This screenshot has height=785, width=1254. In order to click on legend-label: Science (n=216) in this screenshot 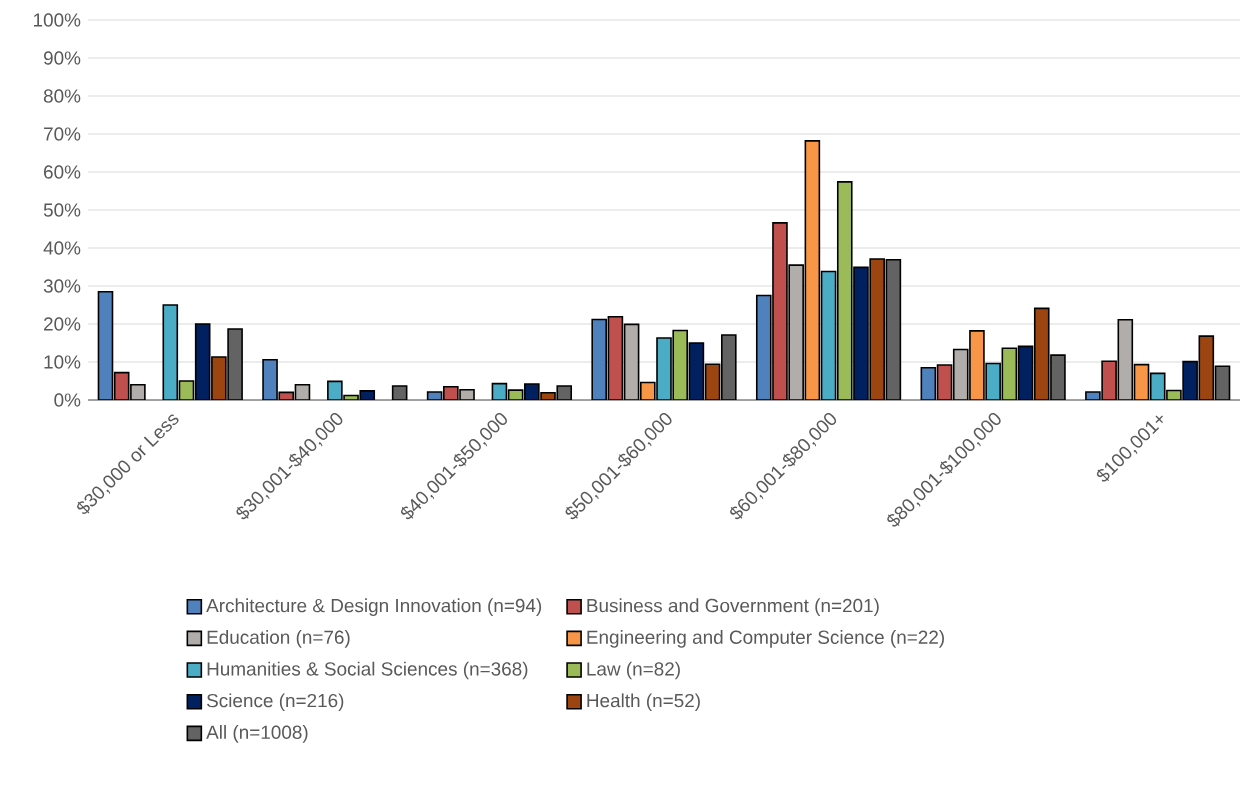, I will do `click(275, 702)`.